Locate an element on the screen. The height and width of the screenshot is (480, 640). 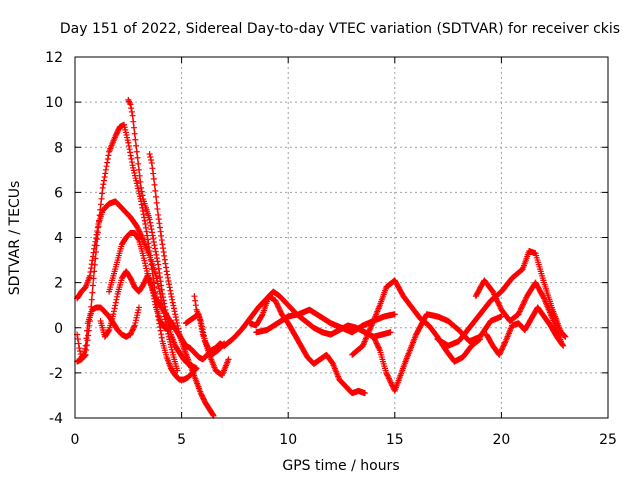
series-arc10 is located at coordinates (325, 321).